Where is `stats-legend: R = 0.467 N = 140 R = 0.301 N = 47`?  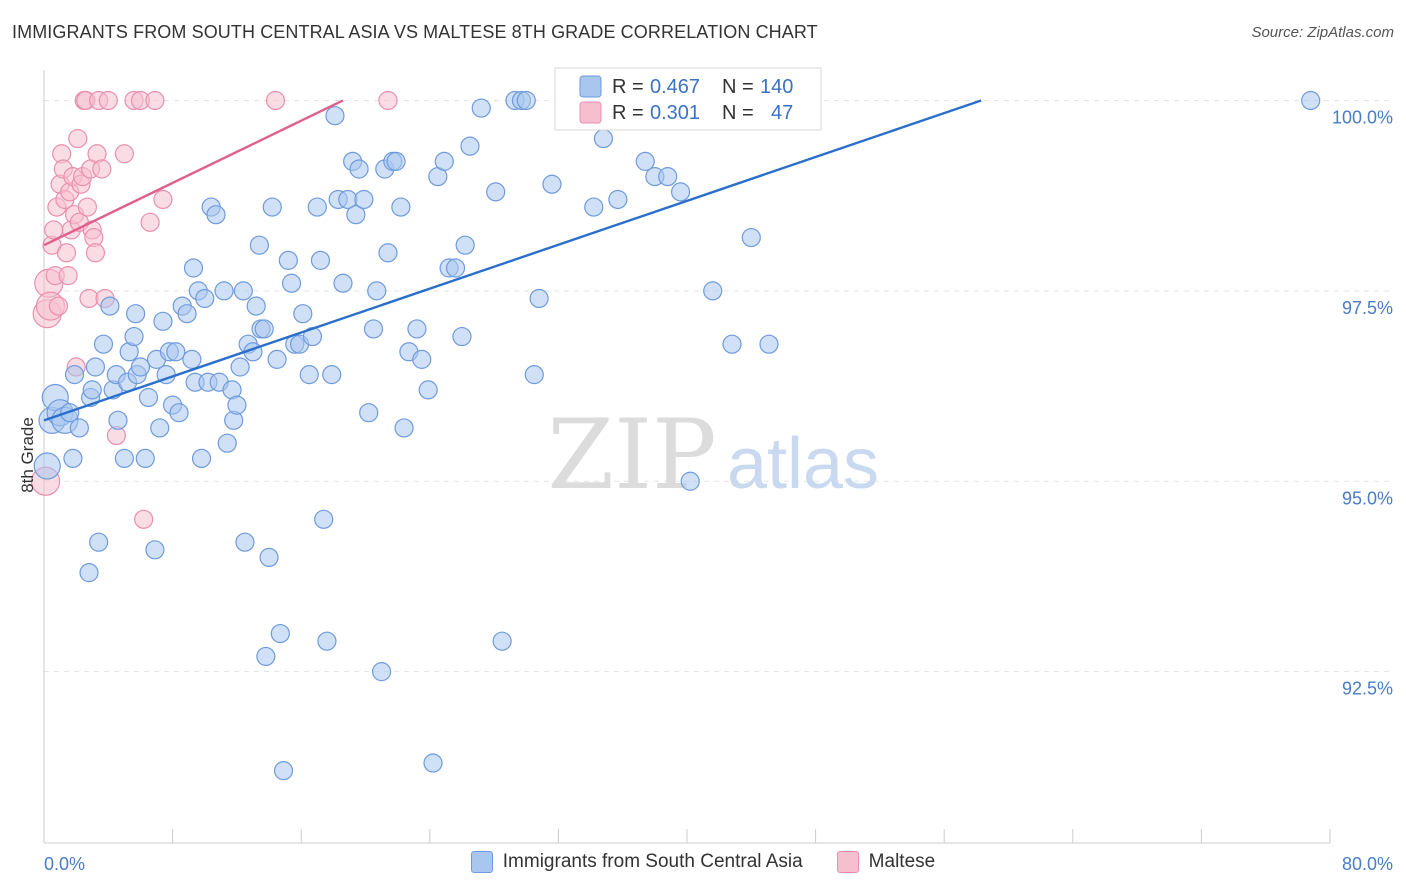
stats-legend: R = 0.467 N = 140 R = 0.301 N = 47 is located at coordinates (688, 99).